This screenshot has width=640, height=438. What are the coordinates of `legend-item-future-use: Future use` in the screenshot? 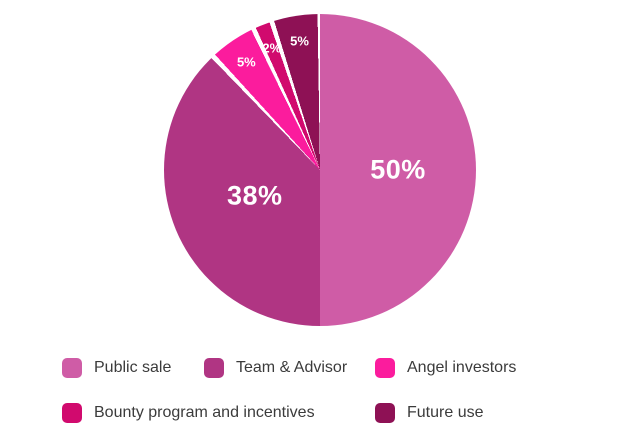 It's located at (429, 413).